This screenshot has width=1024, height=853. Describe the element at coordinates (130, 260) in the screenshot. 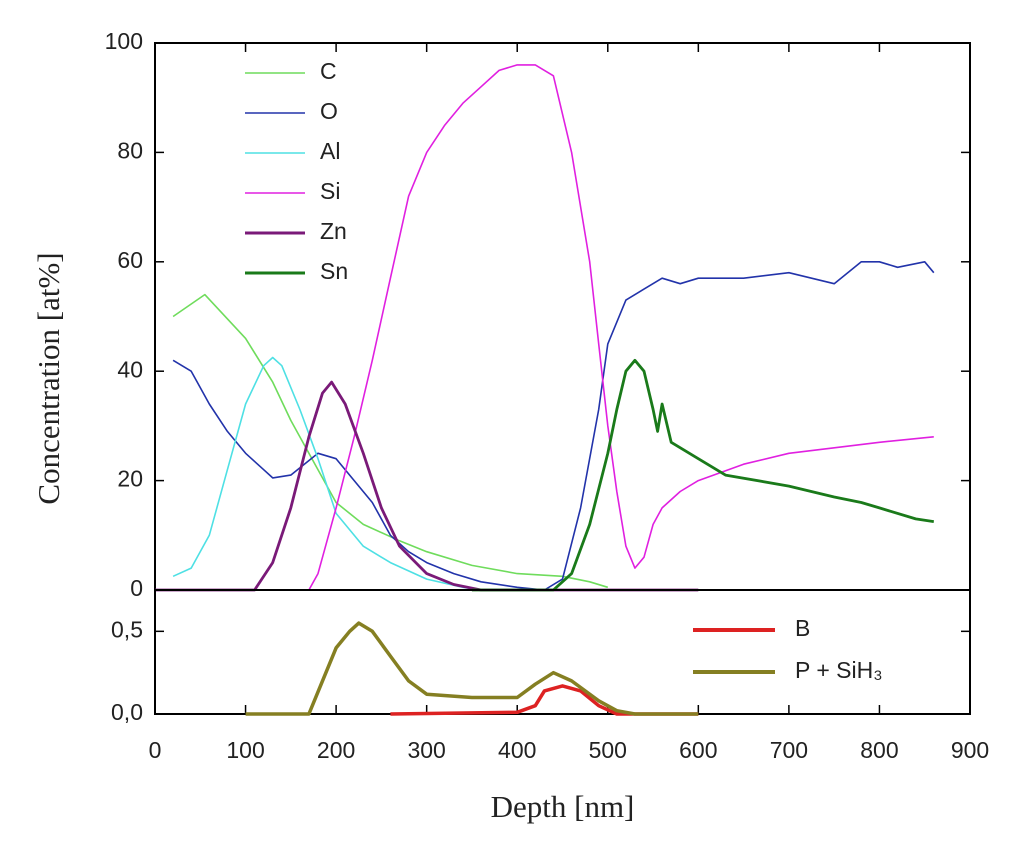

I see `y-tick-label: 60` at that location.